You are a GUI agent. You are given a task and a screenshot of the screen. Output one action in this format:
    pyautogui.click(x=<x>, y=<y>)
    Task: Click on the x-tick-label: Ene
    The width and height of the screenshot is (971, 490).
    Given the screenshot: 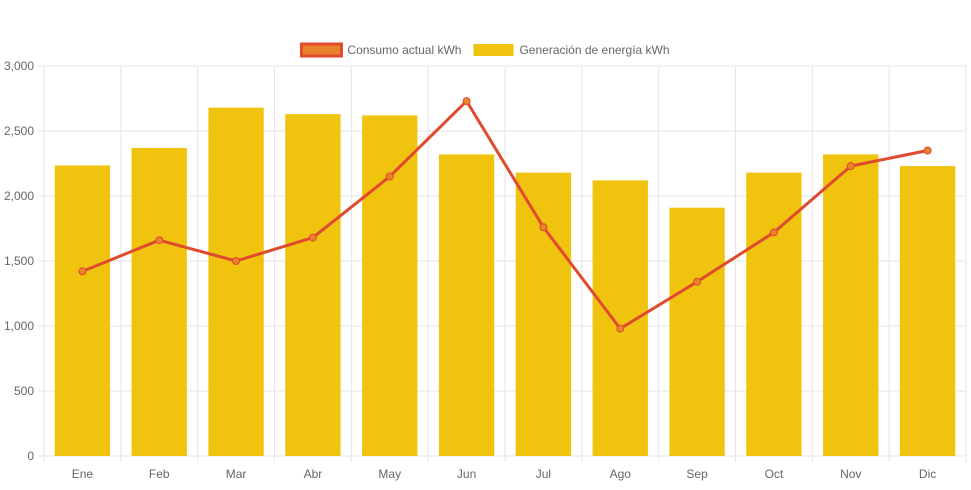 What is the action you would take?
    pyautogui.click(x=83, y=474)
    